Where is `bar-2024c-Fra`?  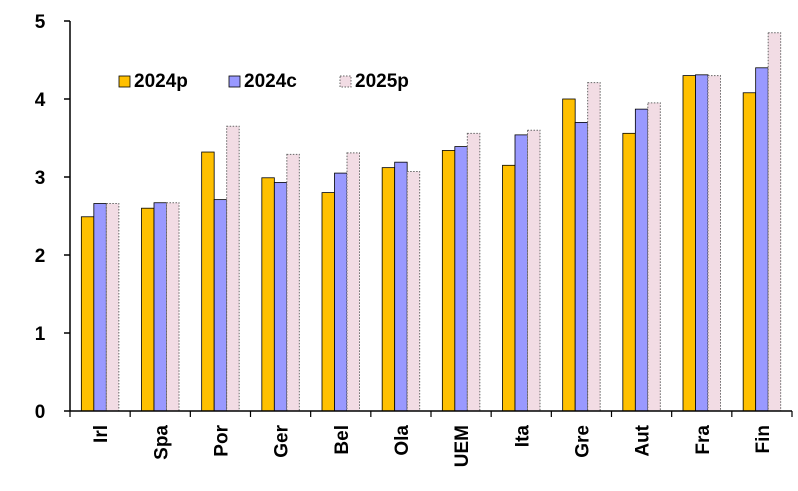
bar-2024c-Fra is located at coordinates (702, 243).